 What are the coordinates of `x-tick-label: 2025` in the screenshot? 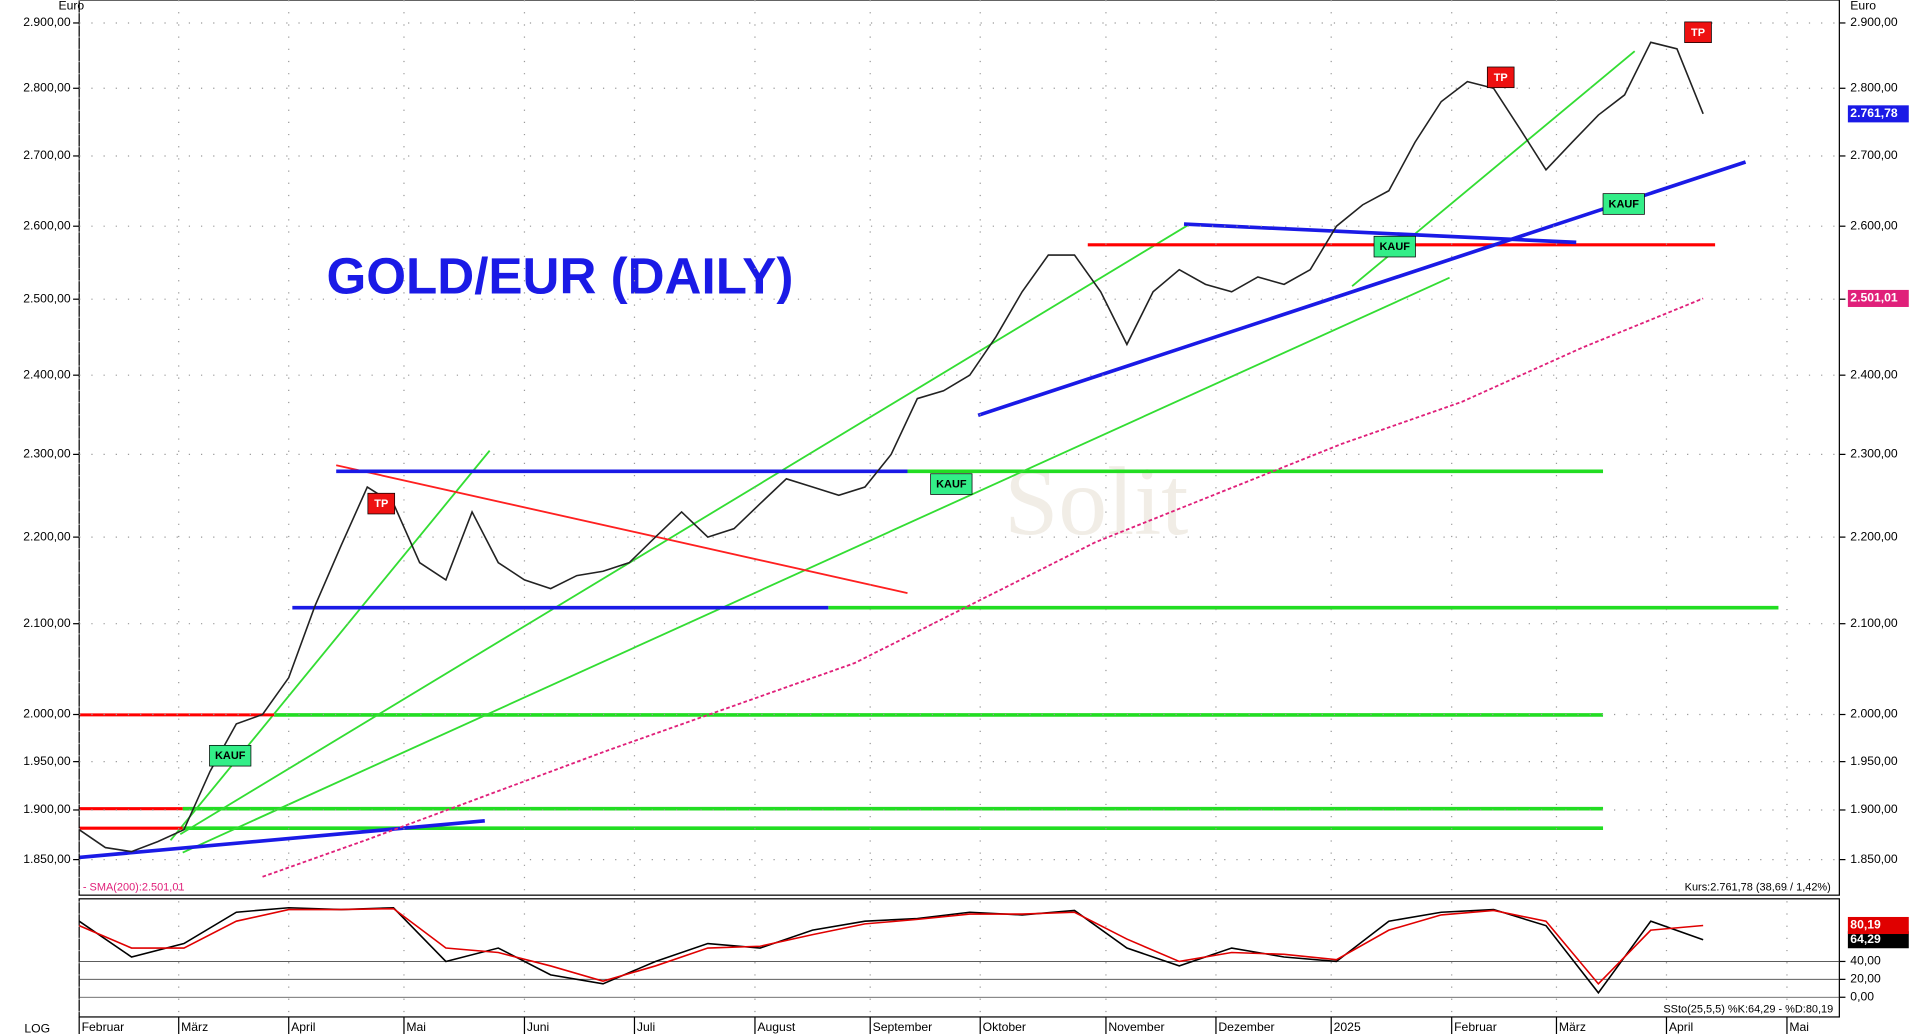 It's located at (1347, 1027).